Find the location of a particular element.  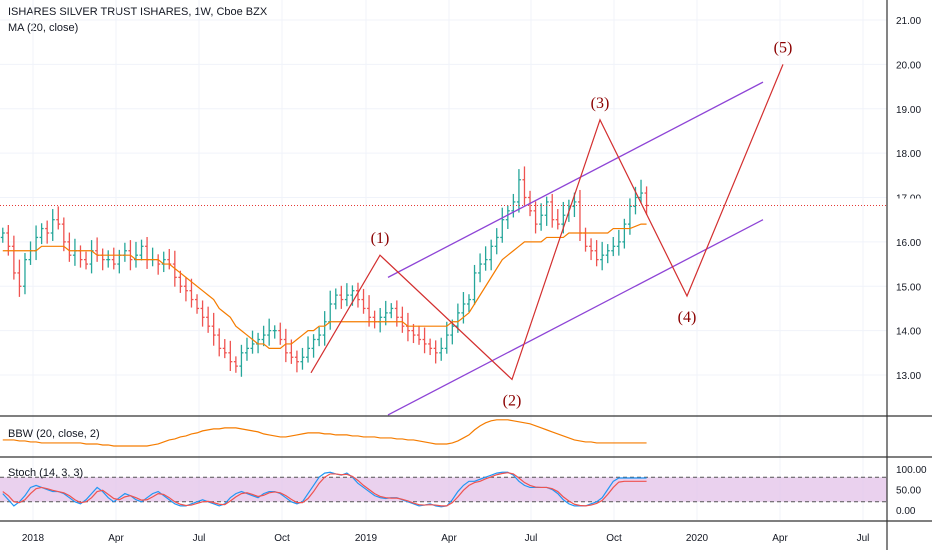

ma-legend: MA (20, close) is located at coordinates (43, 28).